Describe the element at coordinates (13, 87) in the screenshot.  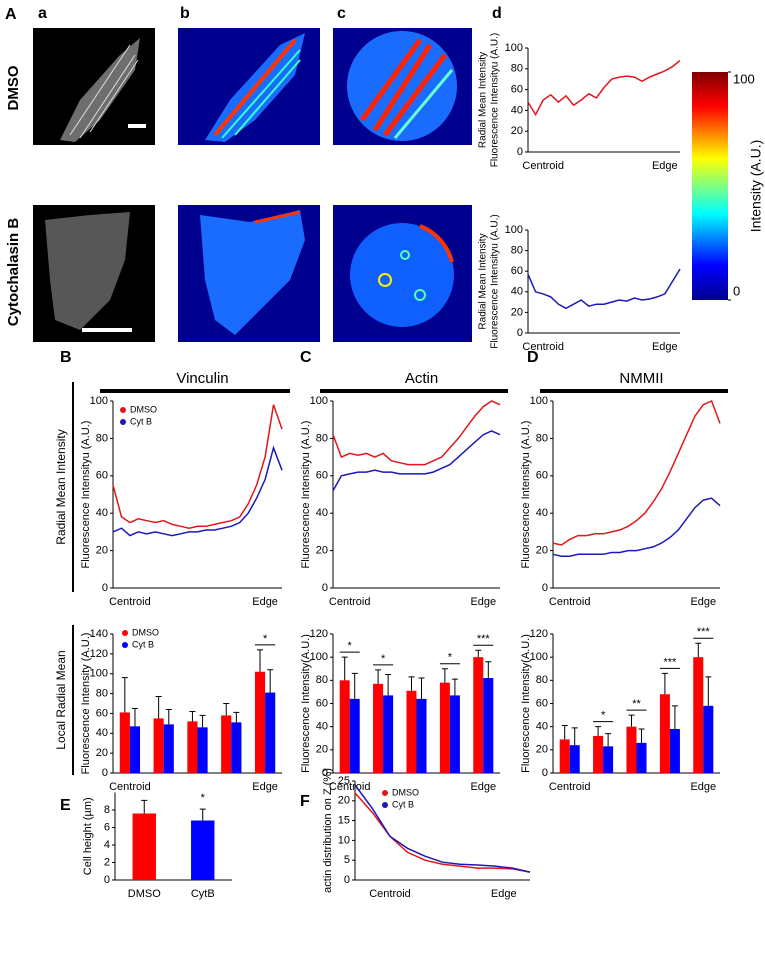
I see `row-label: DMSO` at that location.